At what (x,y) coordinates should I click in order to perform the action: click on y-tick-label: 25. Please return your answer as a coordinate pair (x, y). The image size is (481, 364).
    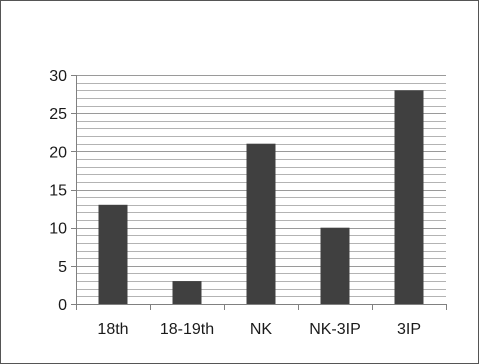
    Looking at the image, I should click on (58, 114).